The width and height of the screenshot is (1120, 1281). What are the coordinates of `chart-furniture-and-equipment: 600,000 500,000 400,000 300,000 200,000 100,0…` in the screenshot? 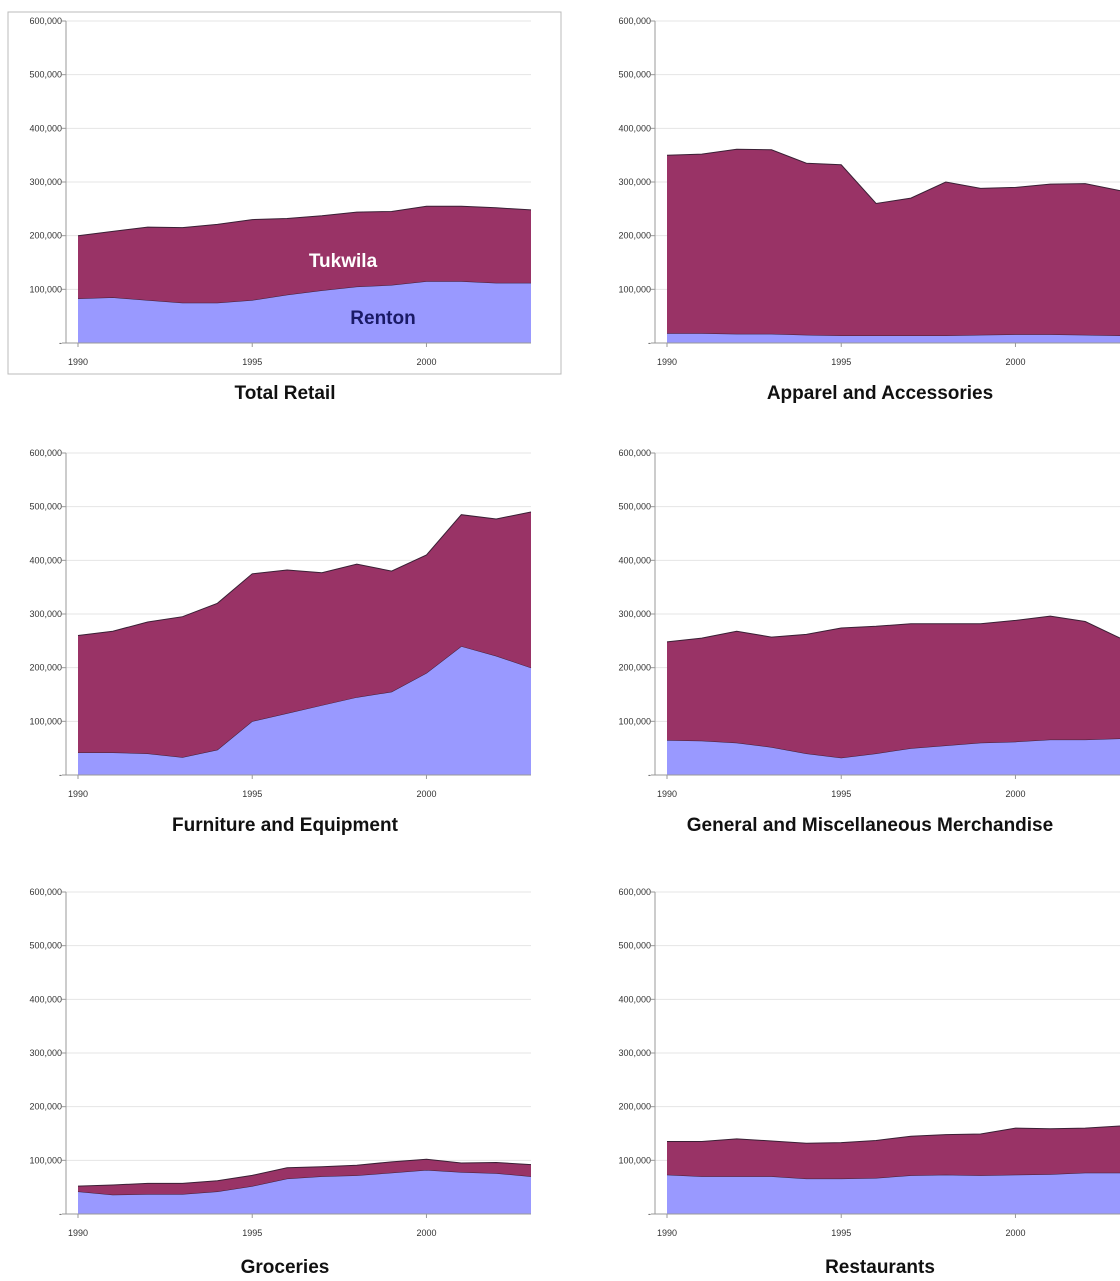 It's located at (280, 623).